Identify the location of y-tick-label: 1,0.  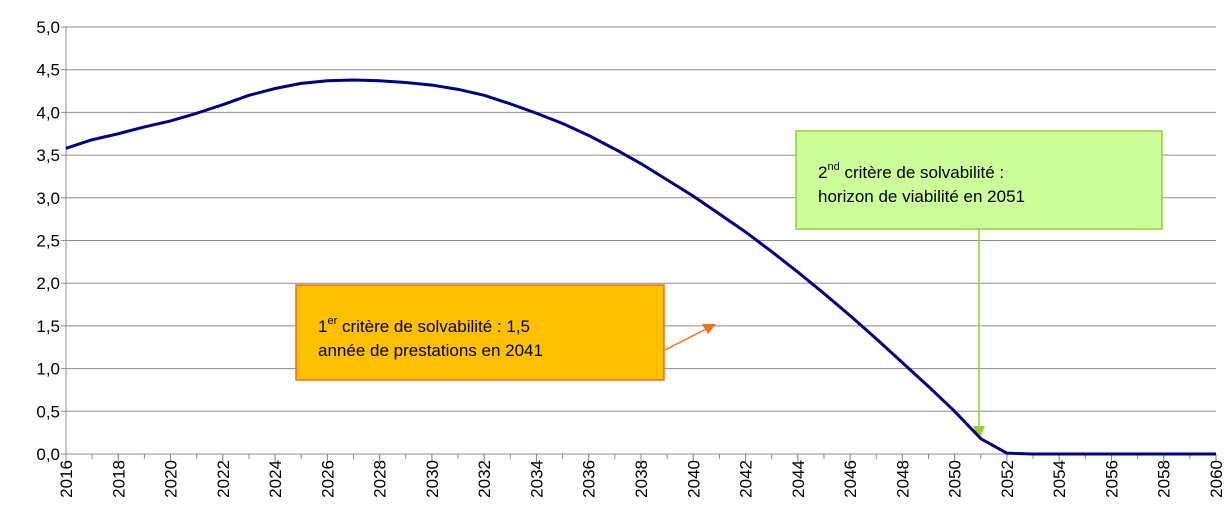
(48, 369).